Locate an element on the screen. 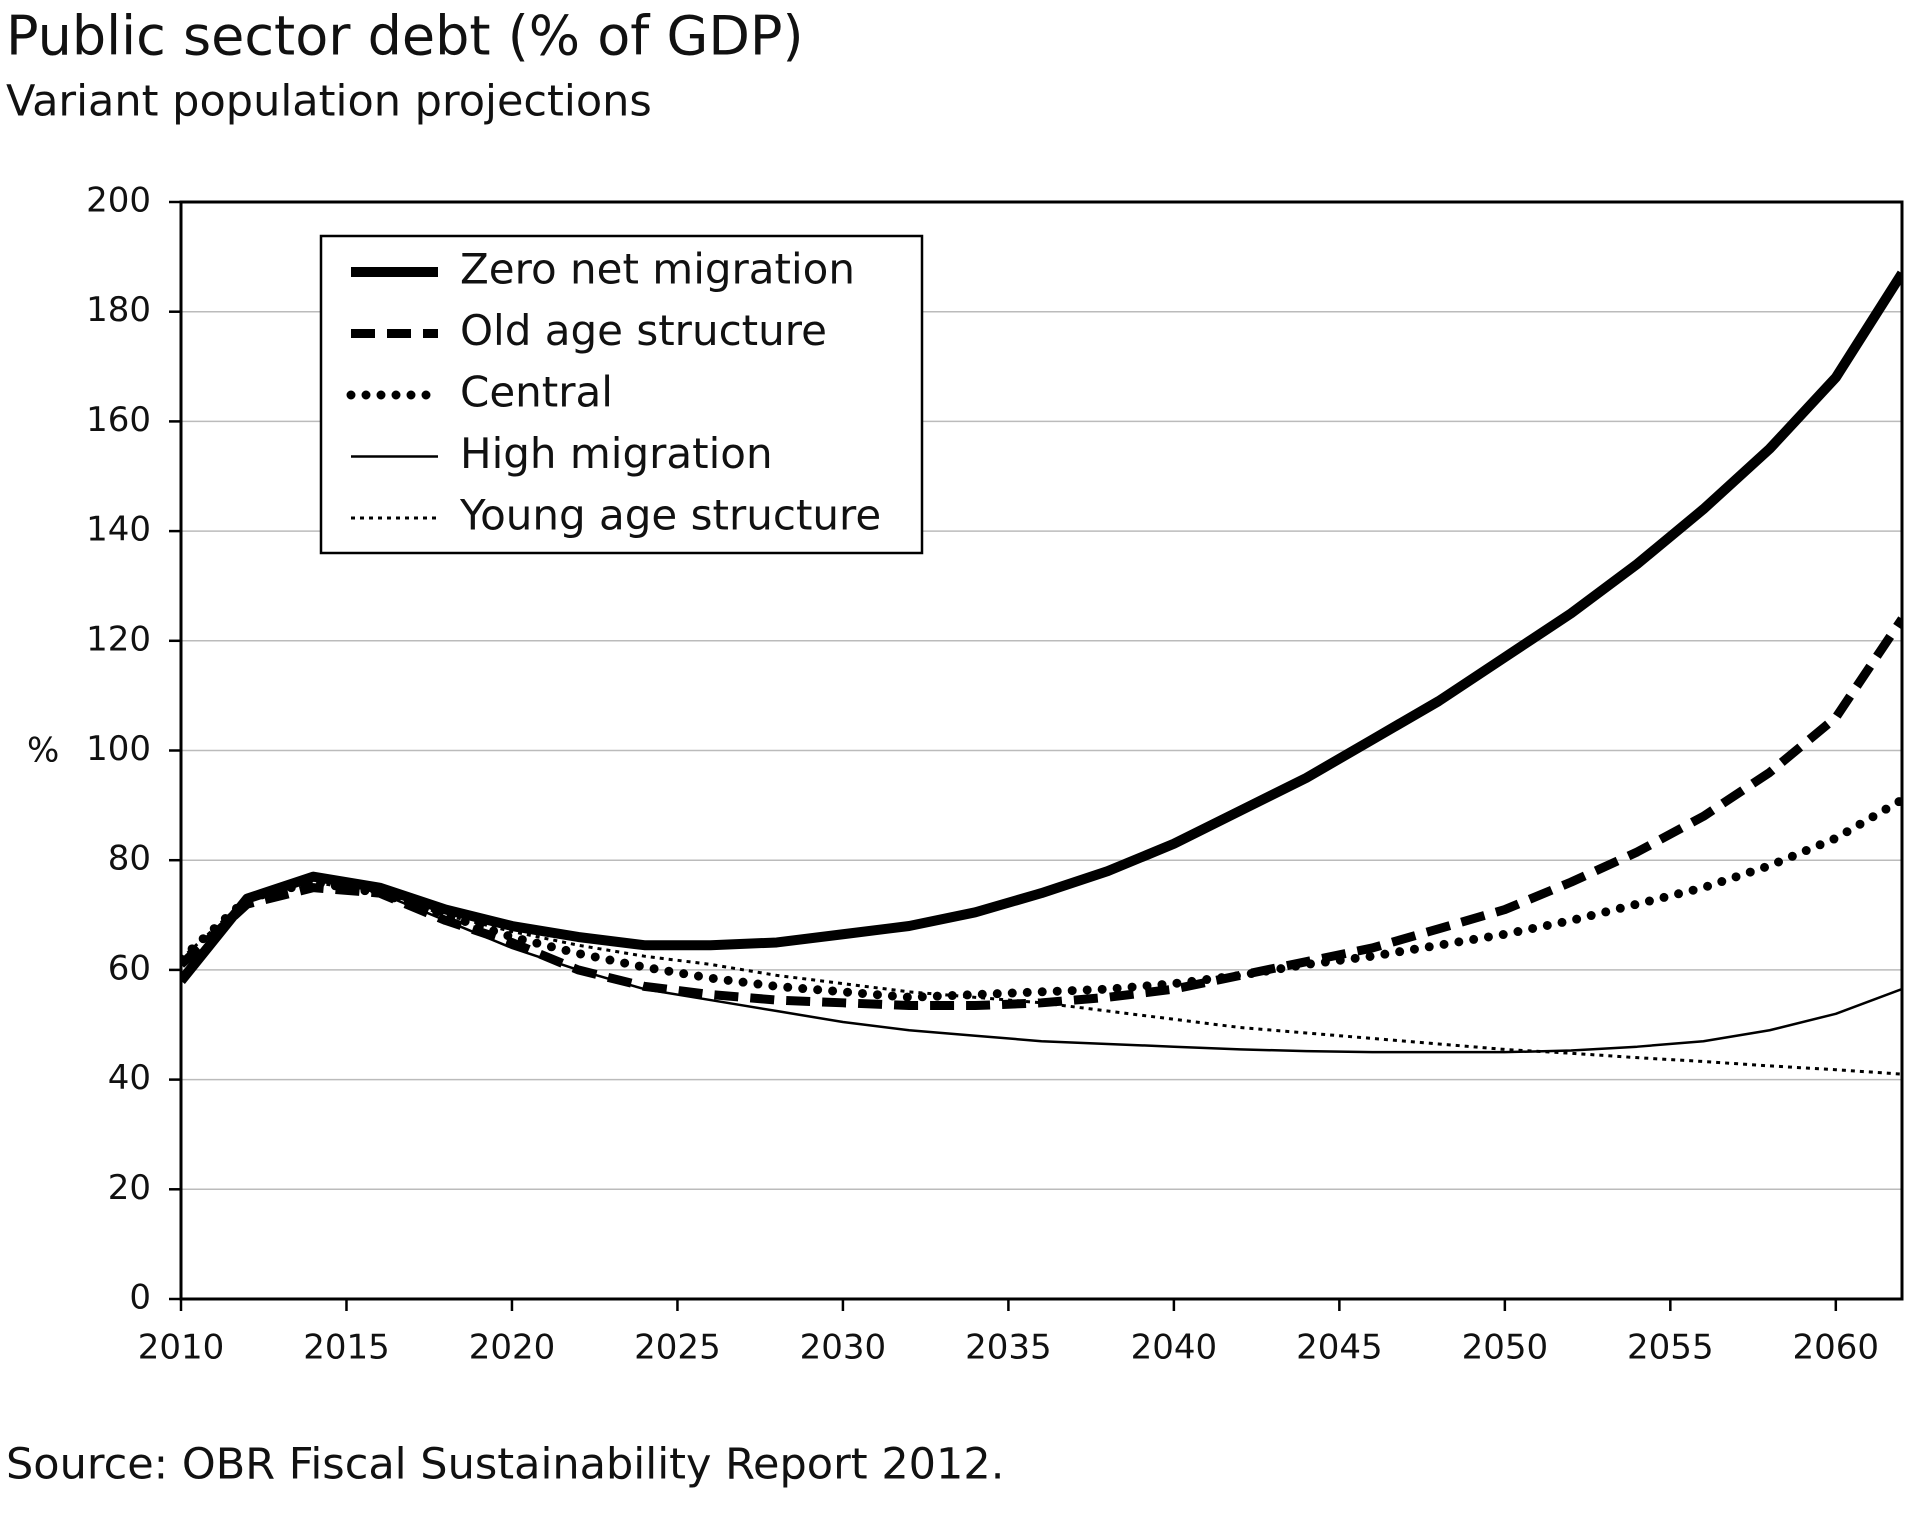 Image resolution: width=1920 pixels, height=1535 pixels. x-tick-label: 2055 is located at coordinates (1670, 1348).